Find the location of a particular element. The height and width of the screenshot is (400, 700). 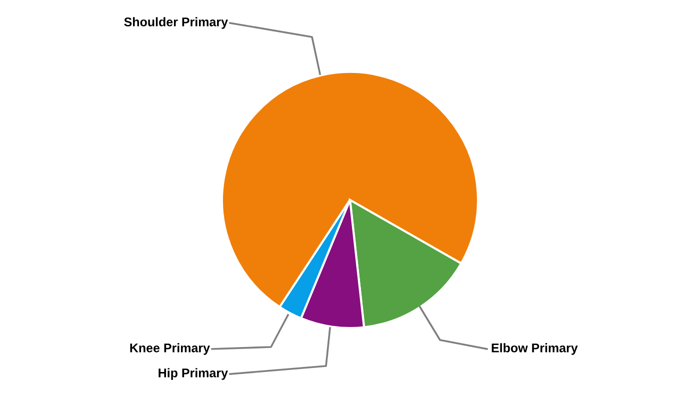

slice-label: Knee Primary is located at coordinates (170, 349).